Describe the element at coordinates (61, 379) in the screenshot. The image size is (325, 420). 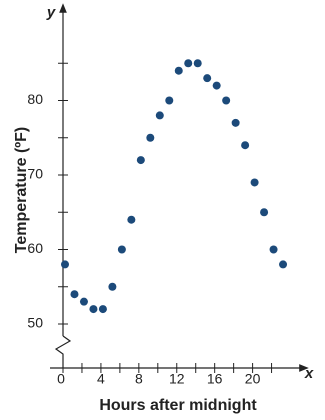
I see `x-tick-label: 0` at that location.